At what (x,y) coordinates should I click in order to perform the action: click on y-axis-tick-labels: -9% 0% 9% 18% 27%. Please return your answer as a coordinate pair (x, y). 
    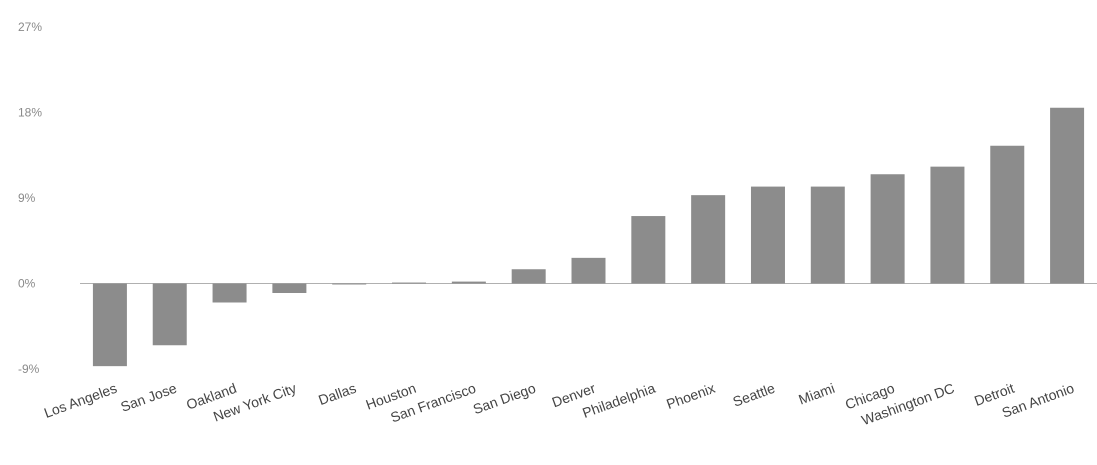
    Looking at the image, I should click on (30, 198).